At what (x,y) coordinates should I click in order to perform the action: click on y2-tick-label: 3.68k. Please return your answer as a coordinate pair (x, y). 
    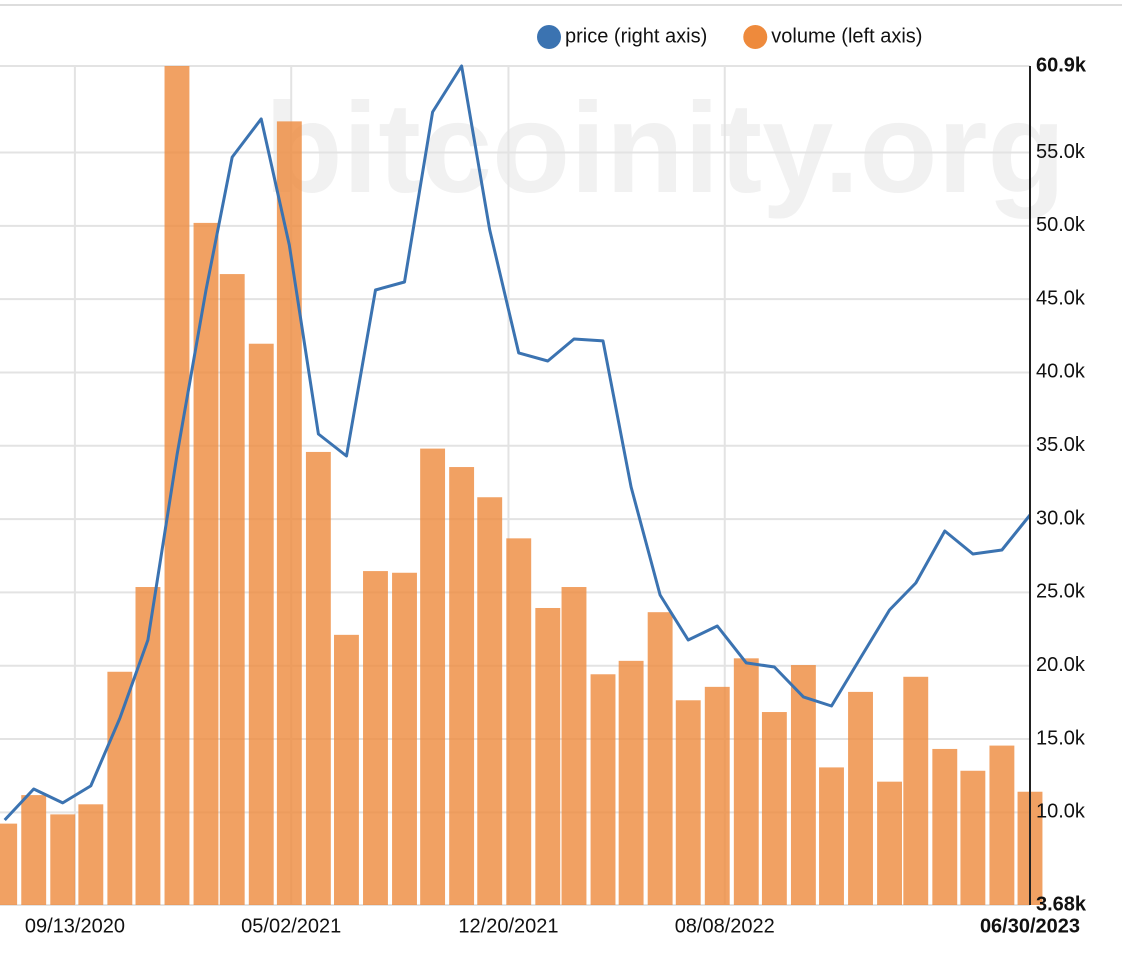
    Looking at the image, I should click on (1061, 904).